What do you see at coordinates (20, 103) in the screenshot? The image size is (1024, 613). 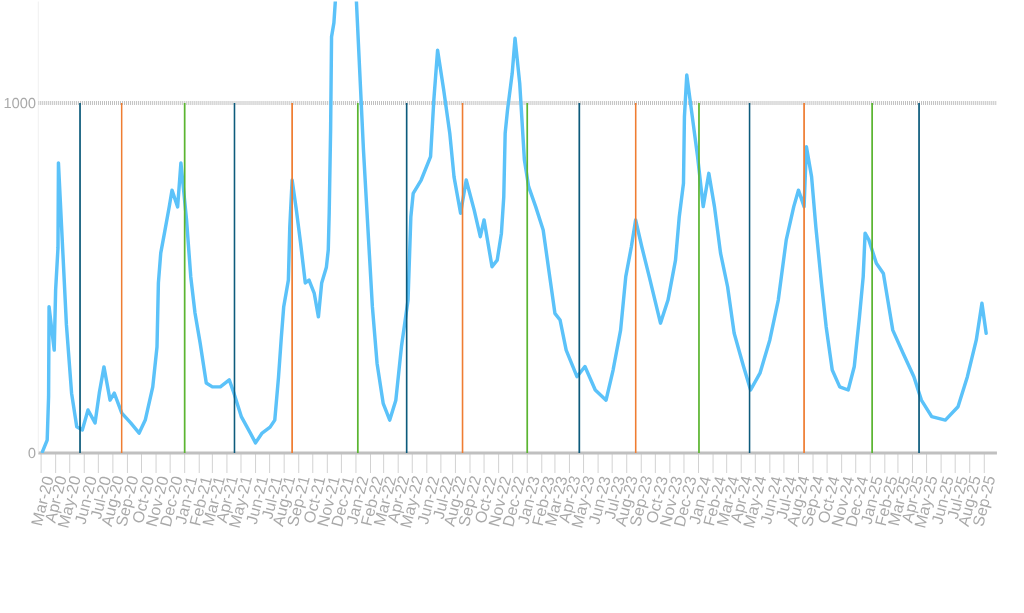 I see `y-tick-label: 1000` at bounding box center [20, 103].